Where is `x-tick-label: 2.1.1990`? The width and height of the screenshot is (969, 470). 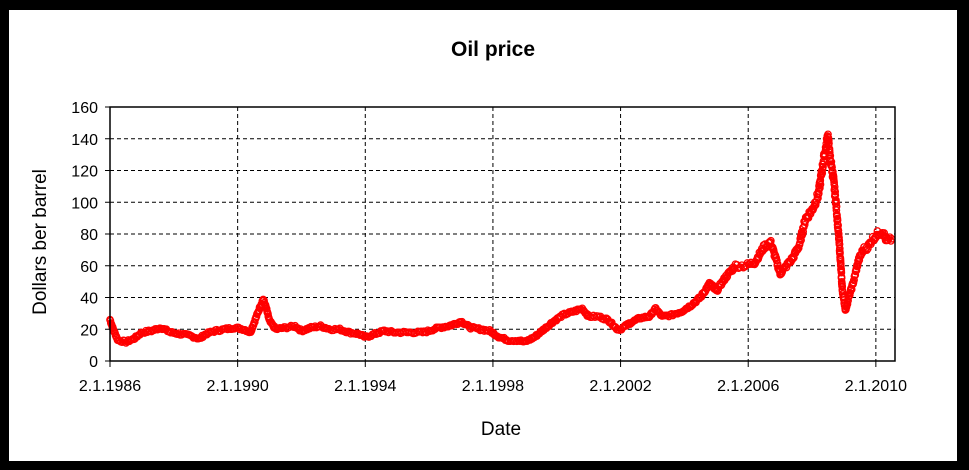 x-tick-label: 2.1.1990 is located at coordinates (238, 386).